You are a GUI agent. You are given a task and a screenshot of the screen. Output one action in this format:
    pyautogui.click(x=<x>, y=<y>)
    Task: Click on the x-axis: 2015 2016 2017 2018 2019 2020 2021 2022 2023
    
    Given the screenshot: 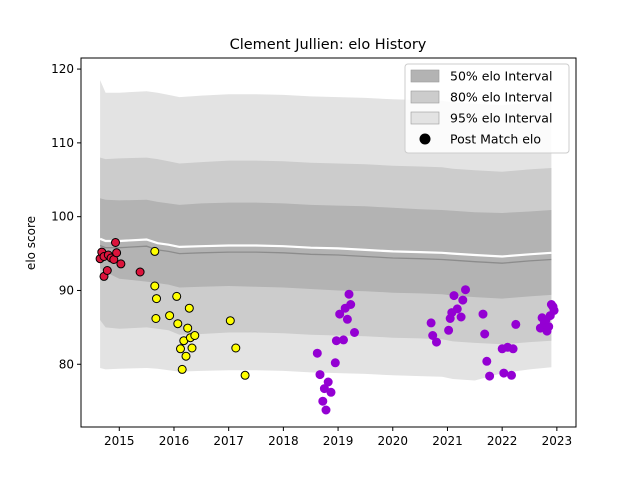 What is the action you would take?
    pyautogui.click(x=338, y=437)
    